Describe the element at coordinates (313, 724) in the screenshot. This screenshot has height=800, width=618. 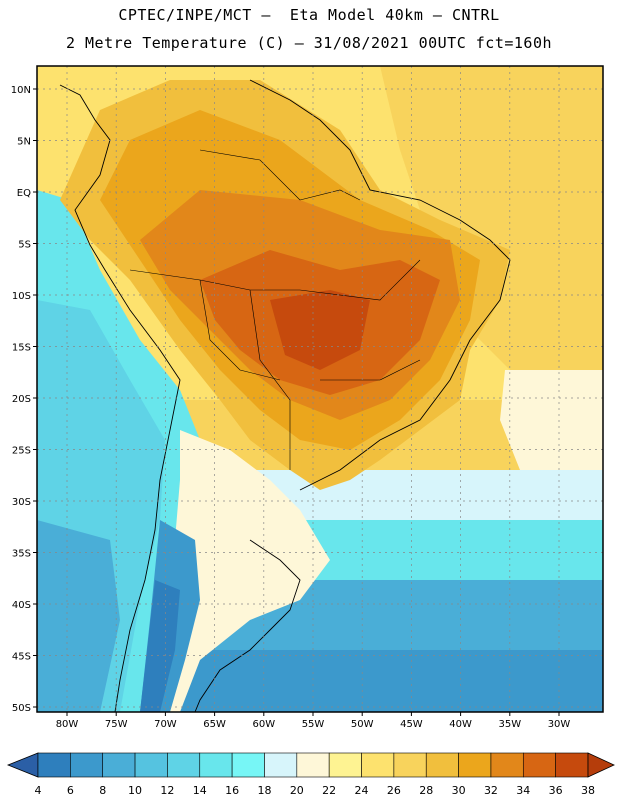
I see `lon-label-55w: 55W` at that location.